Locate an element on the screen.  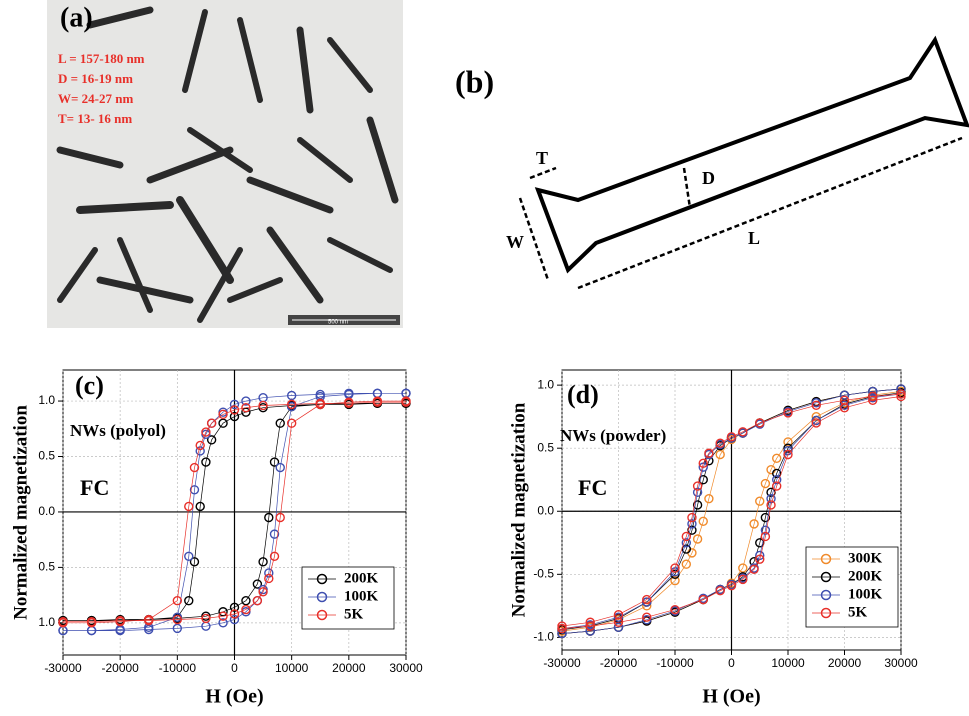
dimension-arrows is located at coordinates (740, 213).